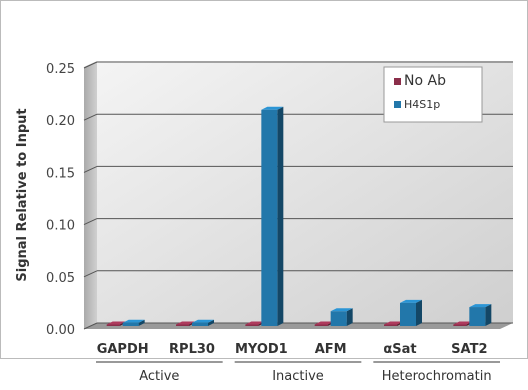 The height and width of the screenshot is (390, 528). I want to click on legend-label-no-ab: No Ab, so click(425, 81).